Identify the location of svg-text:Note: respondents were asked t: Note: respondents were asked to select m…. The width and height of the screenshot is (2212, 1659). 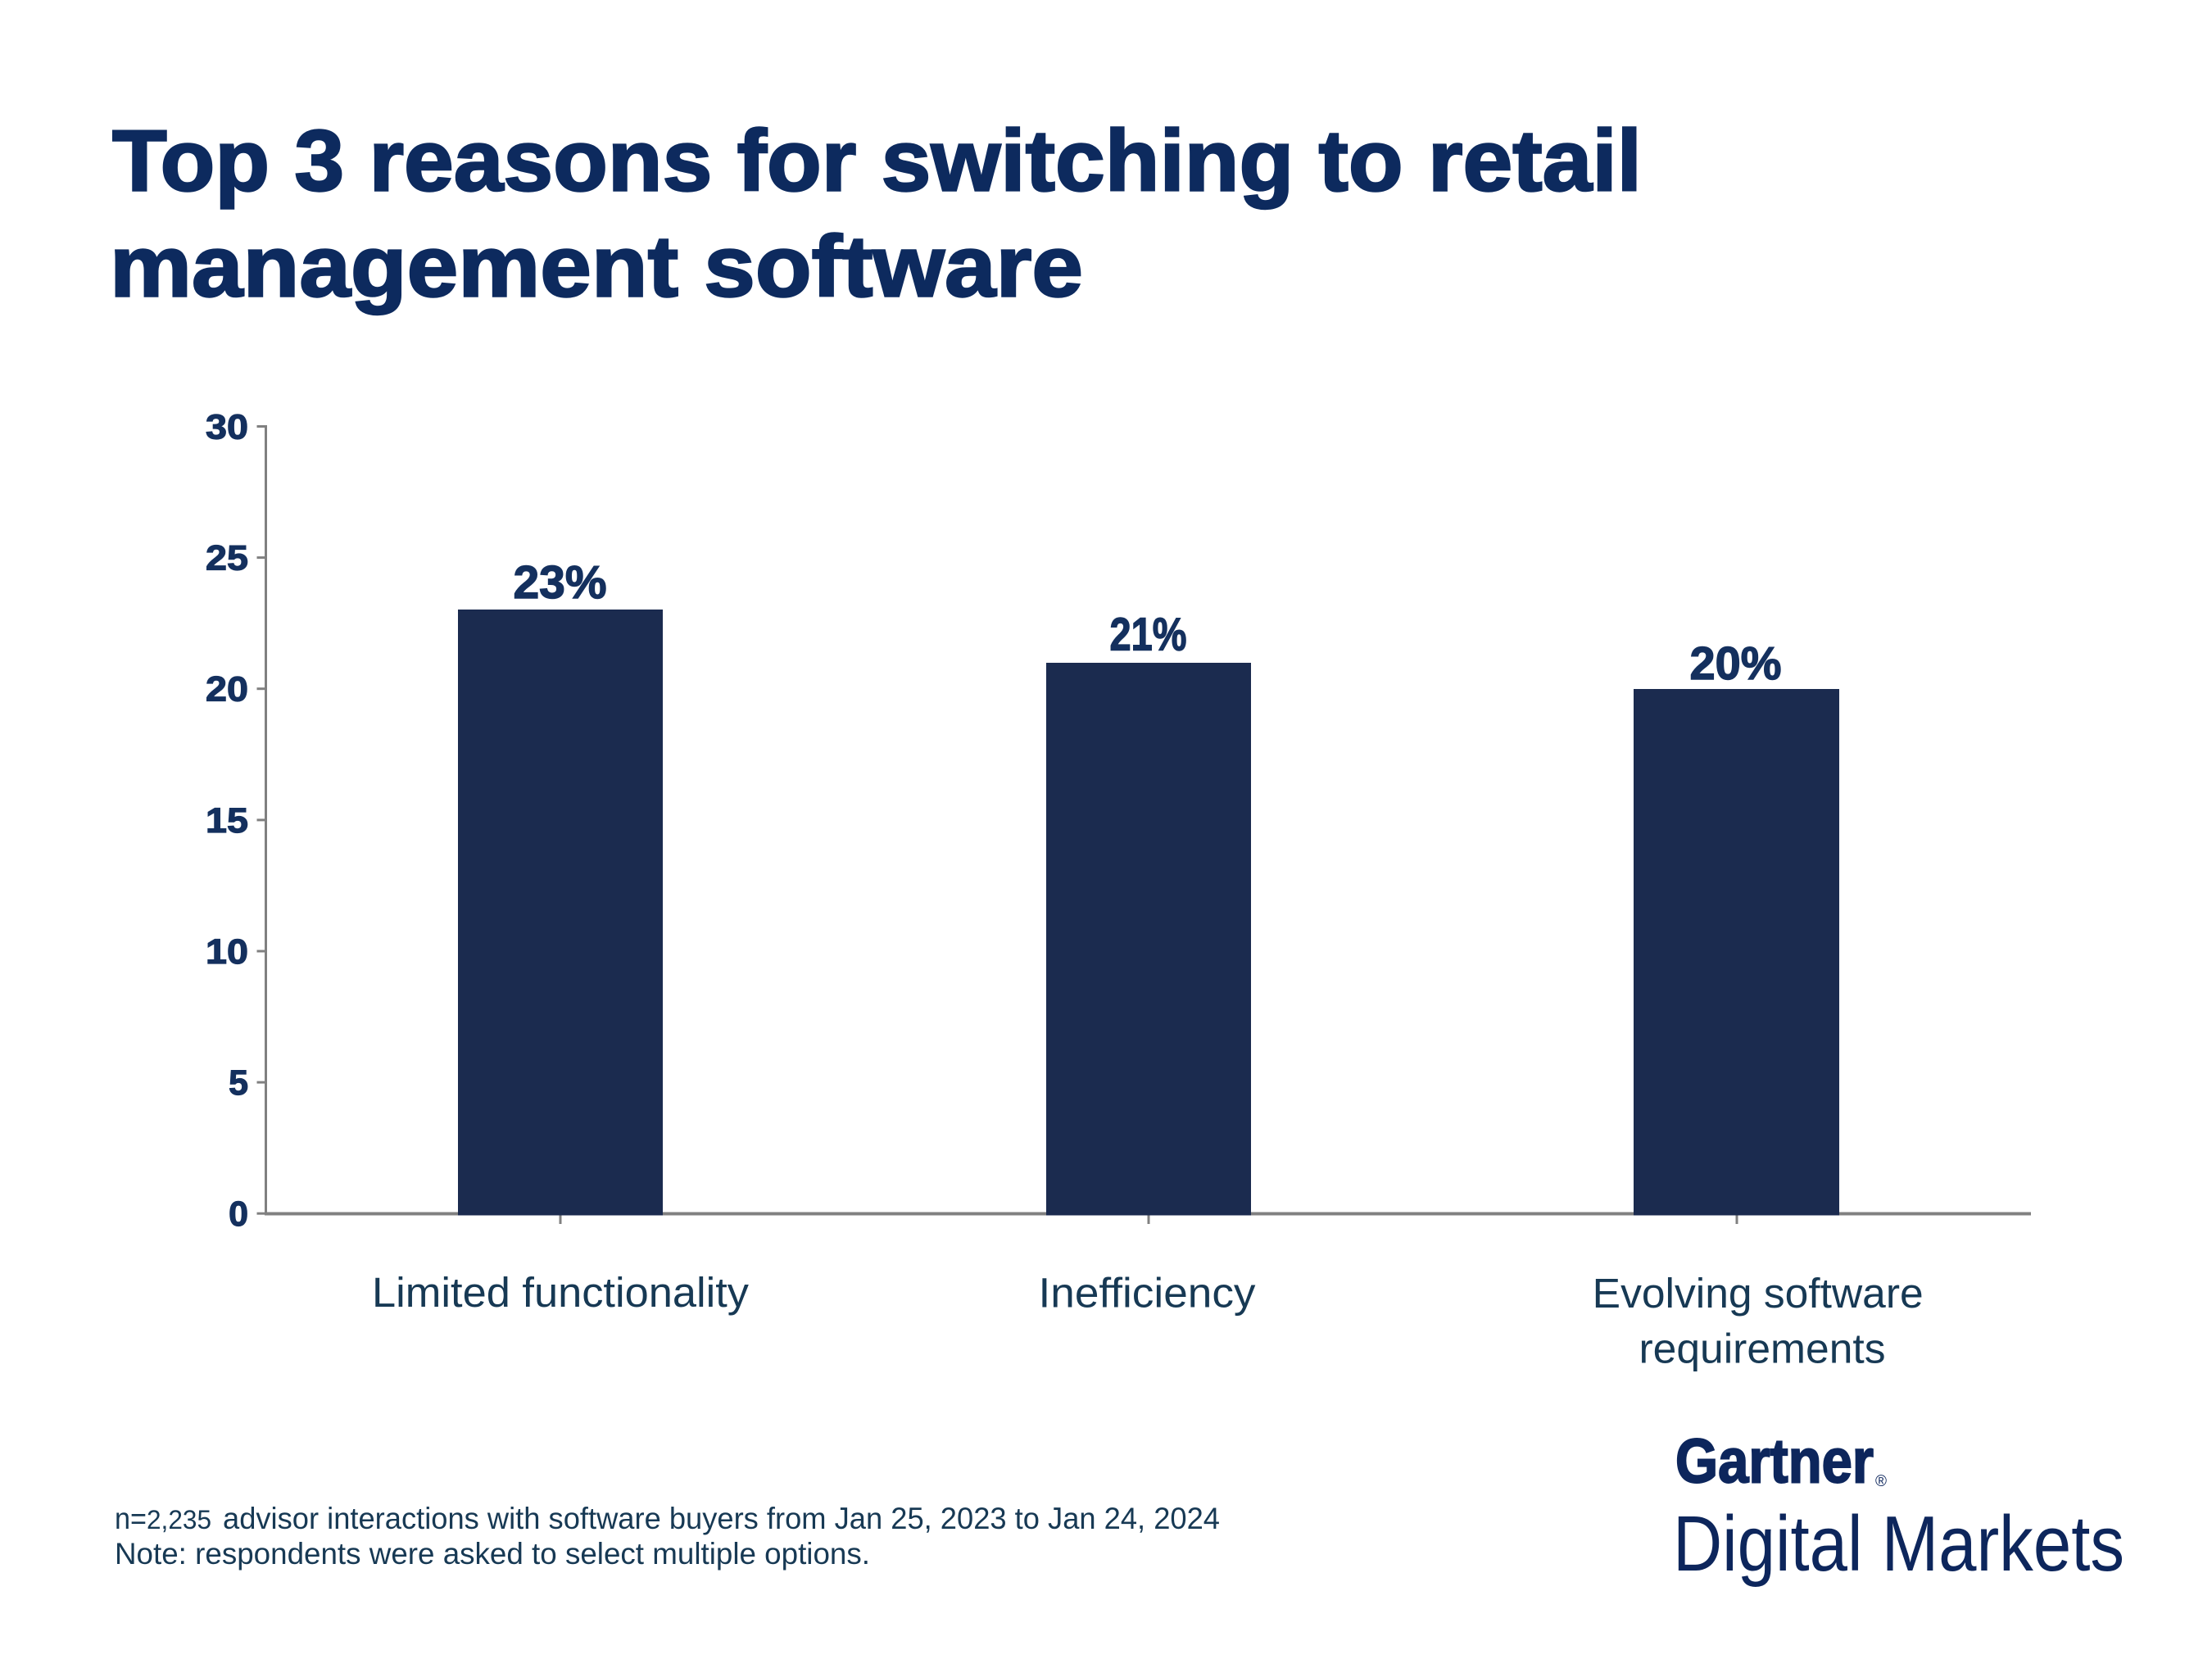
(492, 1554).